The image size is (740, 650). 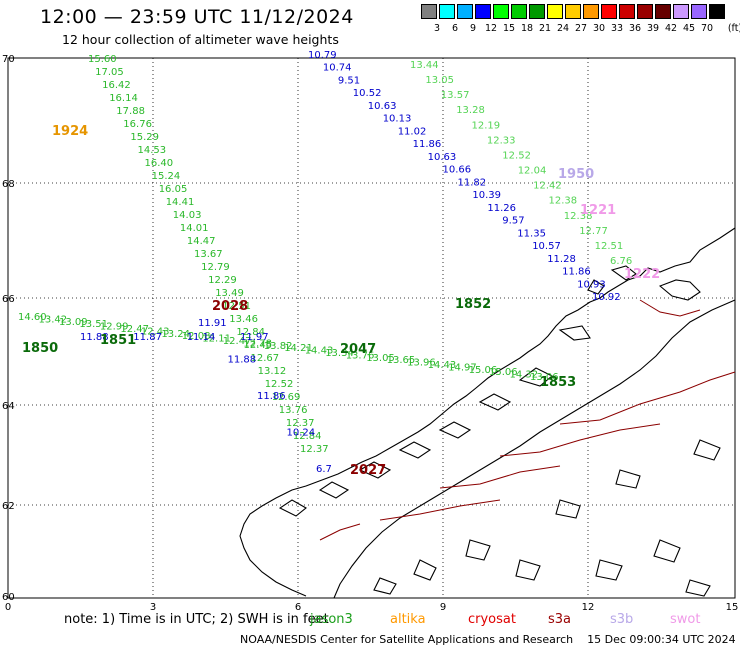 I want to click on wave-height-east-blue: 10.93, so click(x=591, y=284).